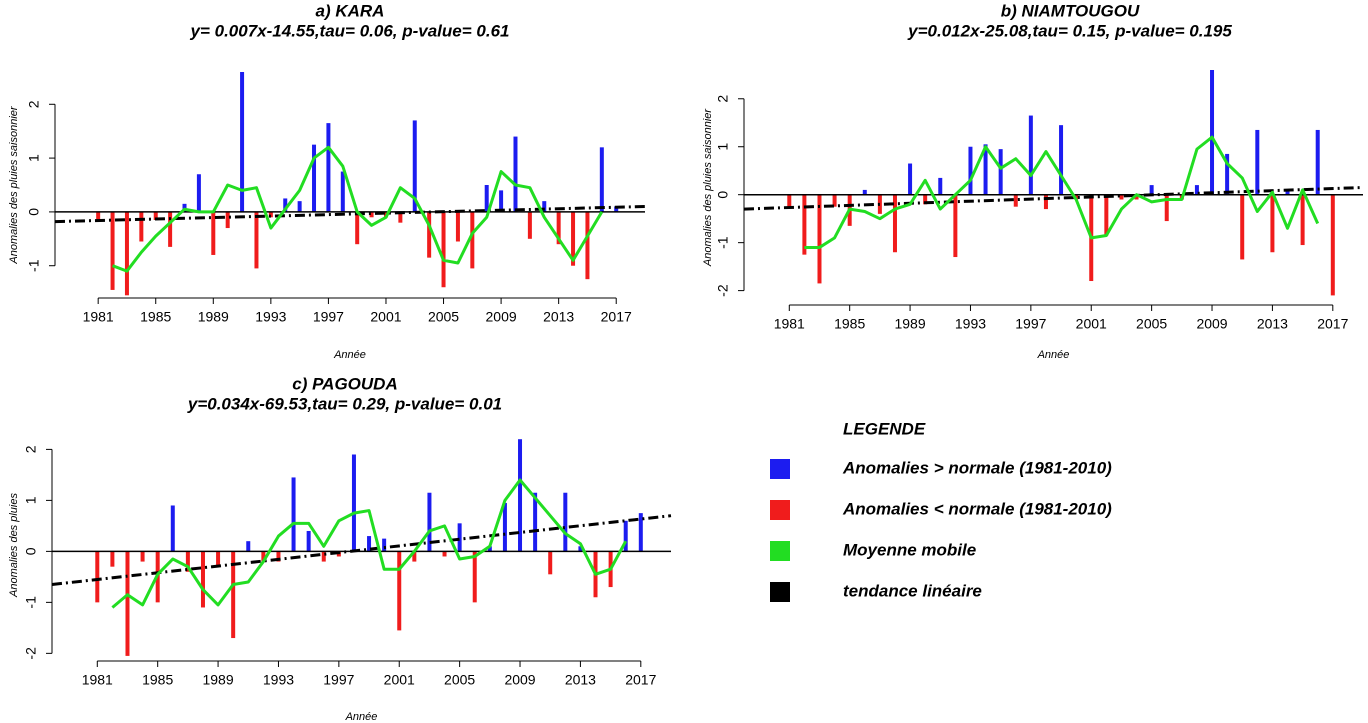  What do you see at coordinates (1070, 10) in the screenshot?
I see `chart-title: b) NIAMTOUGOU` at bounding box center [1070, 10].